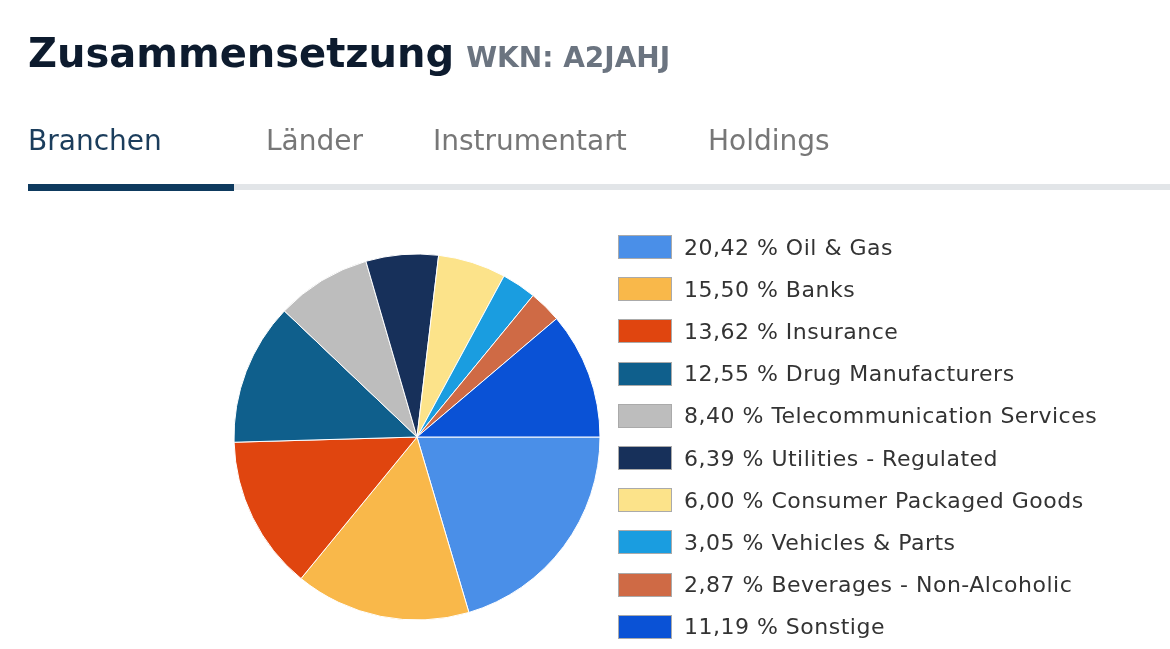 The image size is (1170, 649). What do you see at coordinates (841, 458) in the screenshot?
I see `legend-label: 6,39 % Utilities - Regulated` at bounding box center [841, 458].